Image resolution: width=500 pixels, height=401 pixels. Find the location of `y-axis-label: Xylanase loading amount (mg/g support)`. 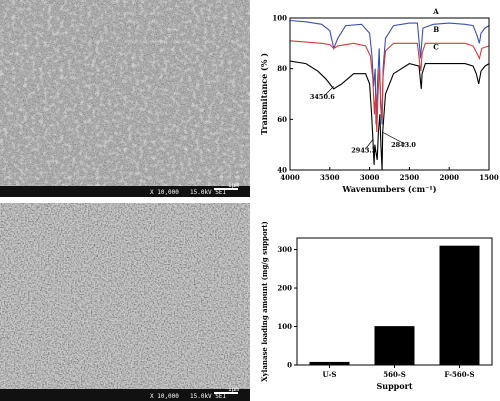

y-axis-label: Xylanase loading amount (mg/g support) is located at coordinates (264, 301).